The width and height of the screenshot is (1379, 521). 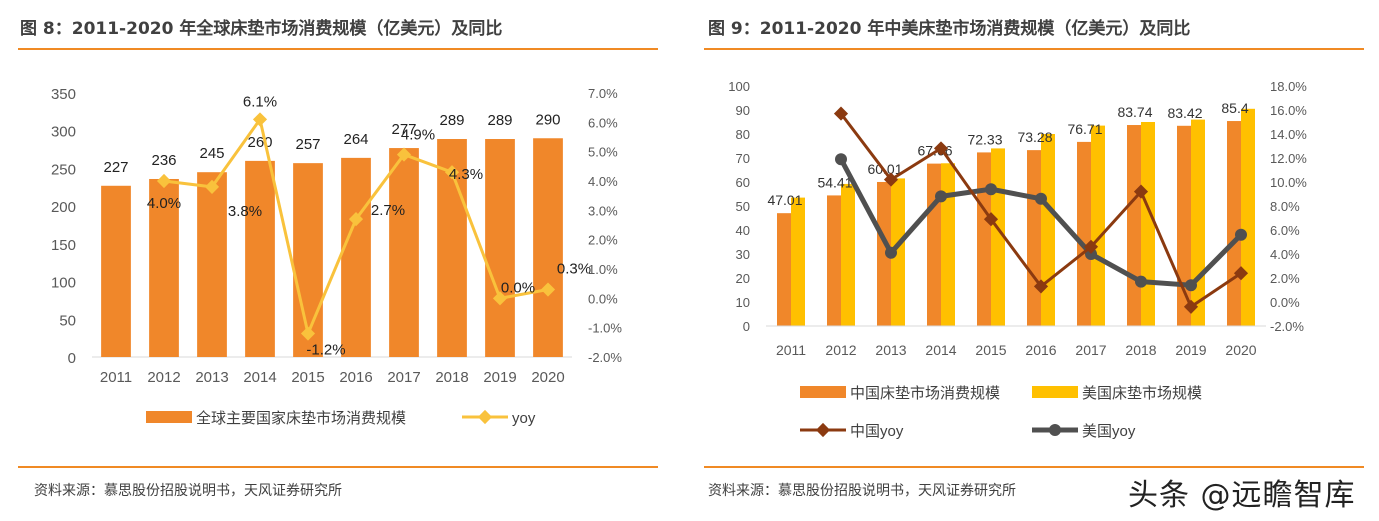 What do you see at coordinates (164, 267) in the screenshot?
I see `bar-global-2012` at bounding box center [164, 267].